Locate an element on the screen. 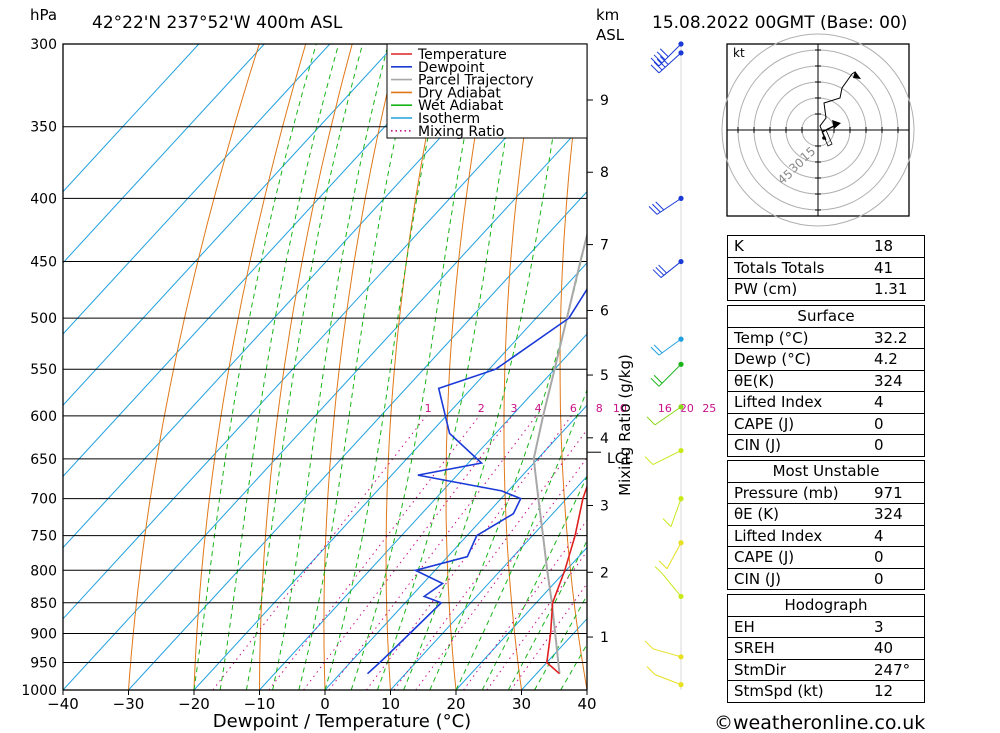 The image size is (1000, 733). pressure-tick-label: 300 is located at coordinates (43, 45).